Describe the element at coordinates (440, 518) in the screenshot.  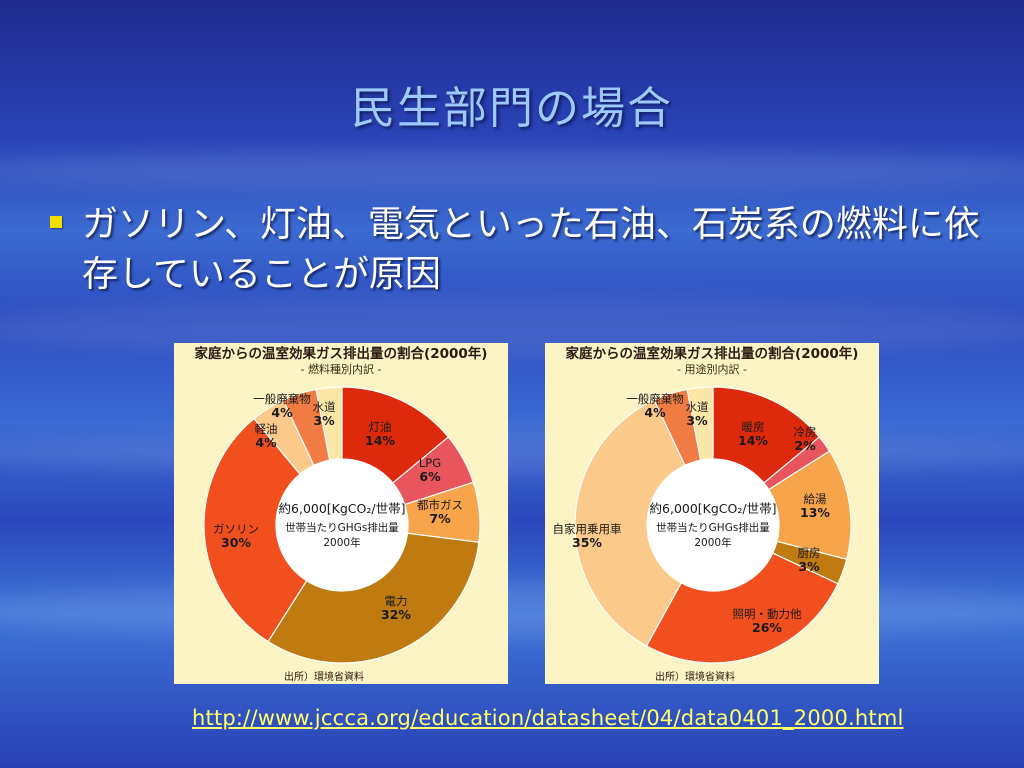
I see `slice-value-label: 7%` at that location.